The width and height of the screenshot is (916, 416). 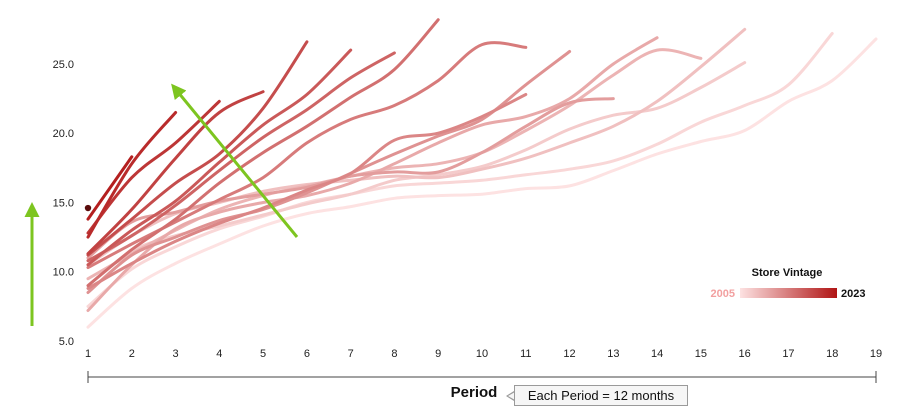 What do you see at coordinates (876, 354) in the screenshot?
I see `x-tick-label: 19` at bounding box center [876, 354].